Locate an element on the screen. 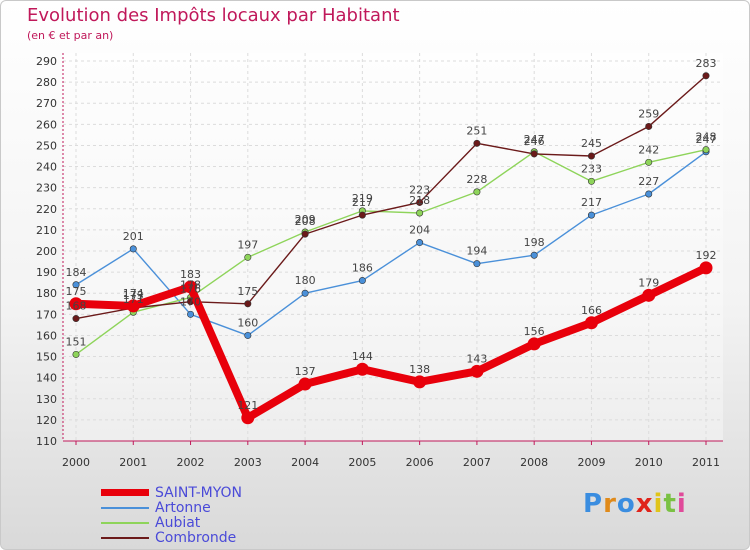  chart-legend: SAINT-MYON Artonne Aubiat Combronde is located at coordinates (172, 515).